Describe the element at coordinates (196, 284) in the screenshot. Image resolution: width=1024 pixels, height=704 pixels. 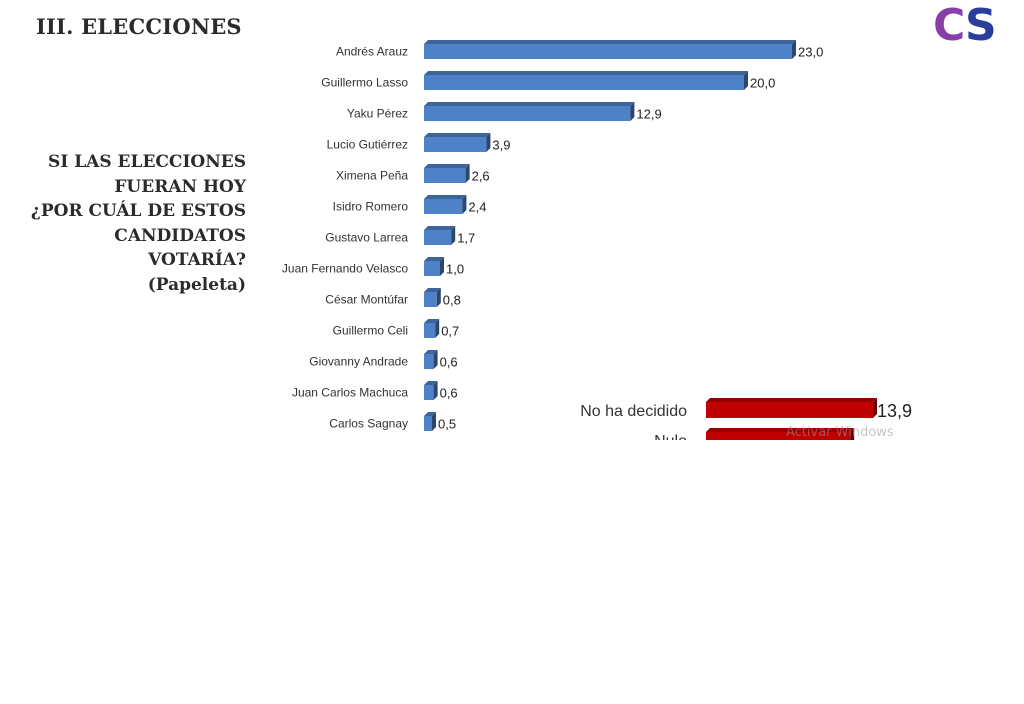
I see `question-line: (Papeleta)` at that location.